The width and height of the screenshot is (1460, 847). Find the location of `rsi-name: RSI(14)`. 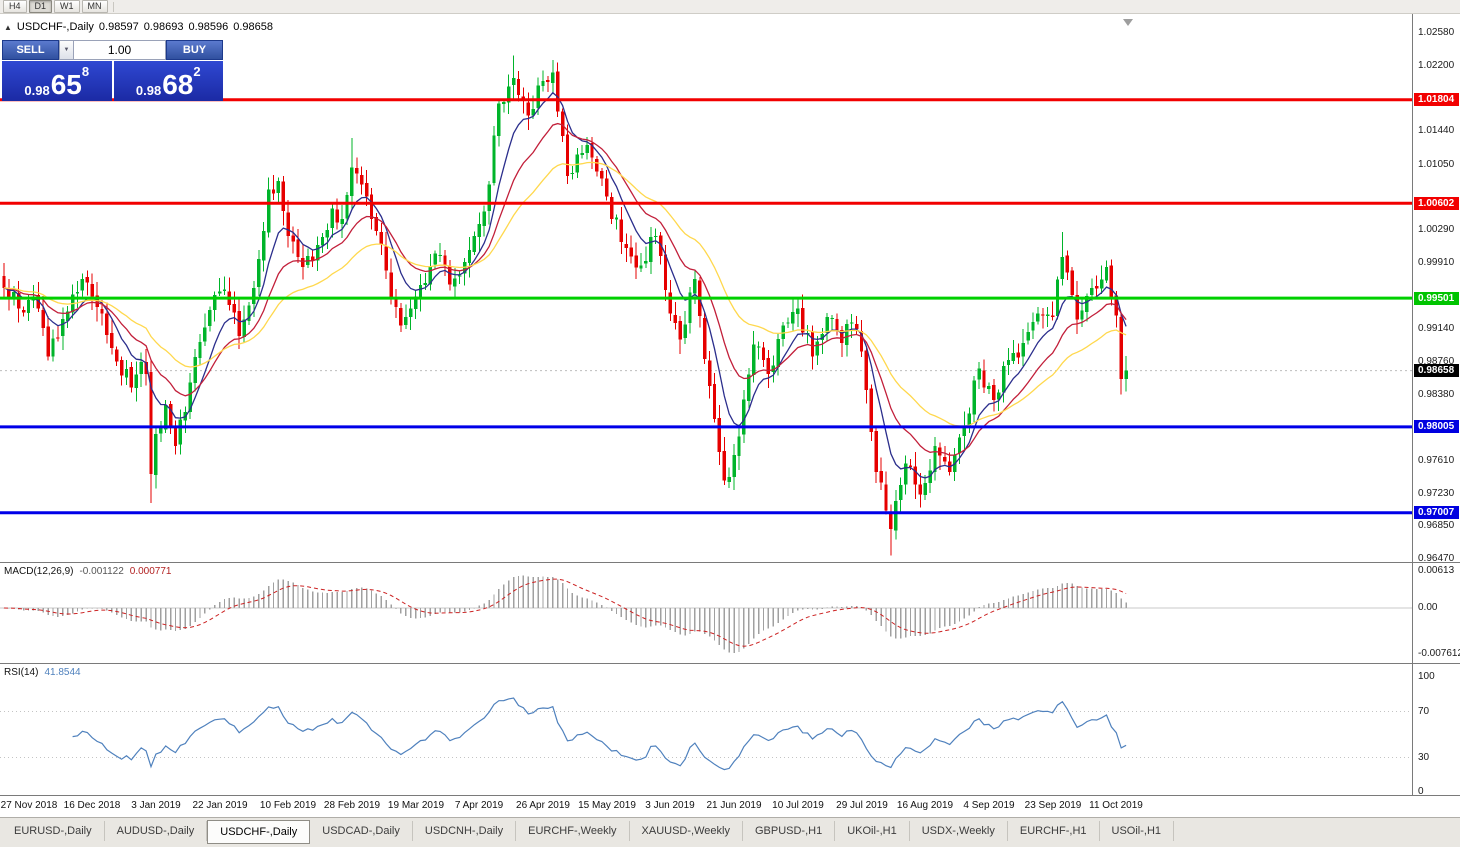

rsi-name: RSI(14) is located at coordinates (21, 672).